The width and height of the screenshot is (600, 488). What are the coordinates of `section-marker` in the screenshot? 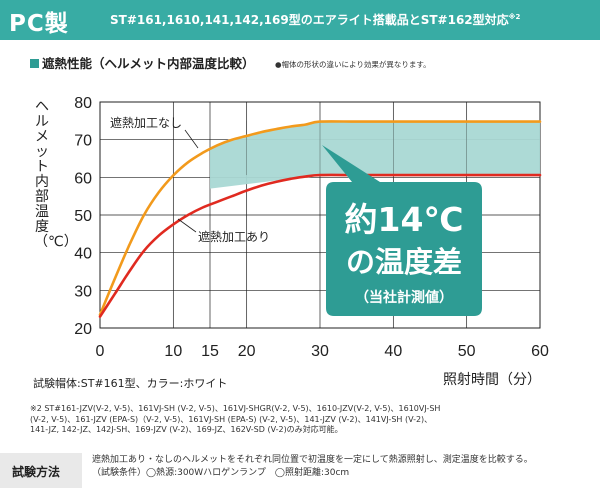 It's located at (34, 63).